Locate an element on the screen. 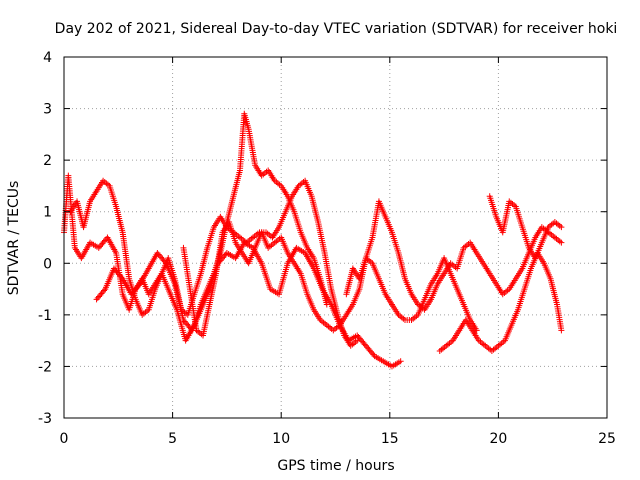 The height and width of the screenshot is (480, 640). y-tick-label: -1 is located at coordinates (45, 316).